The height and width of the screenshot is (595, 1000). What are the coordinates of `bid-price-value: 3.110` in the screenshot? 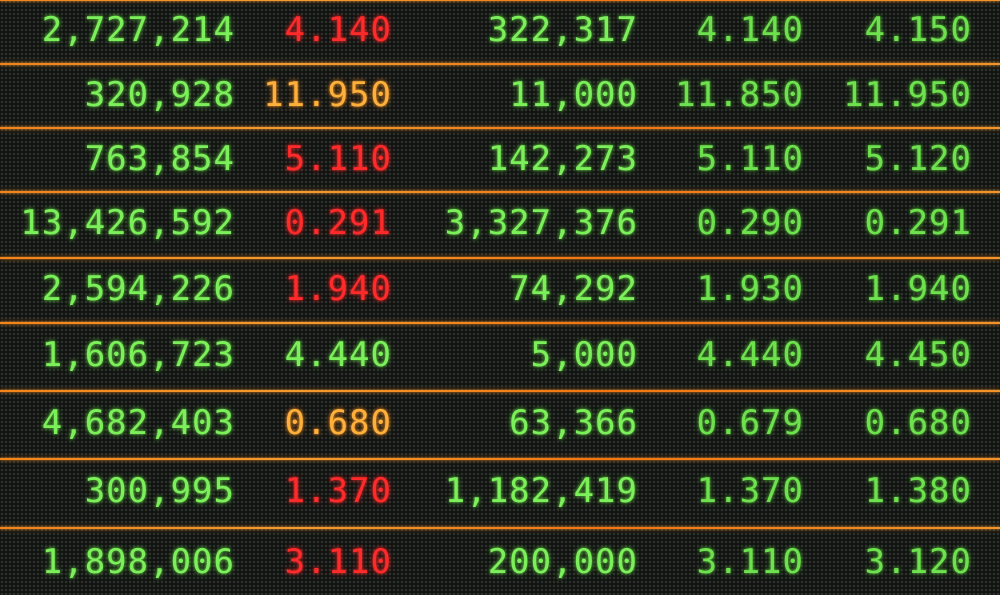 It's located at (750, 562).